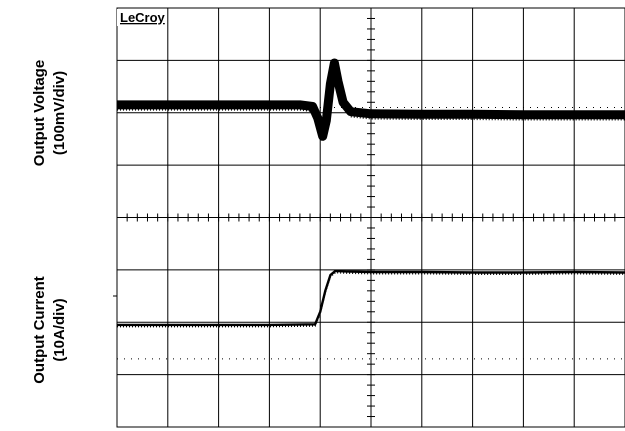  Describe the element at coordinates (39, 113) in the screenshot. I see `voltage-axis-label-line1: Output Voltage` at that location.